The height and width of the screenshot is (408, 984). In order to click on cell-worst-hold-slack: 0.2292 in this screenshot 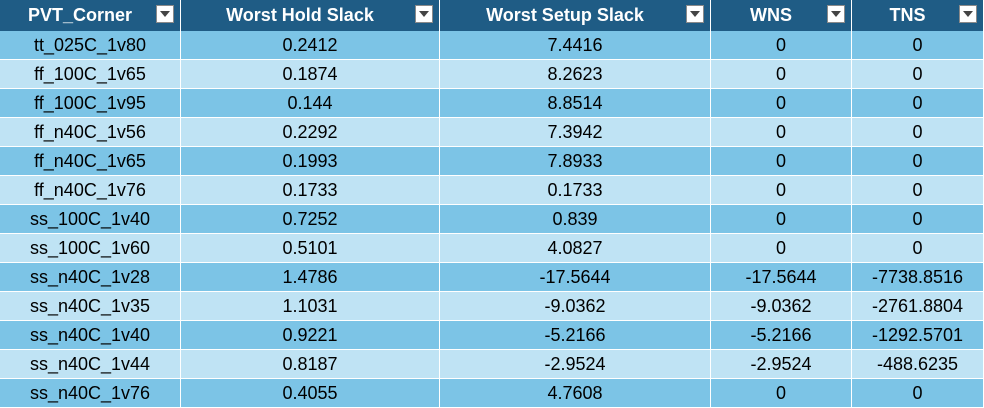, I will do `click(310, 132)`.